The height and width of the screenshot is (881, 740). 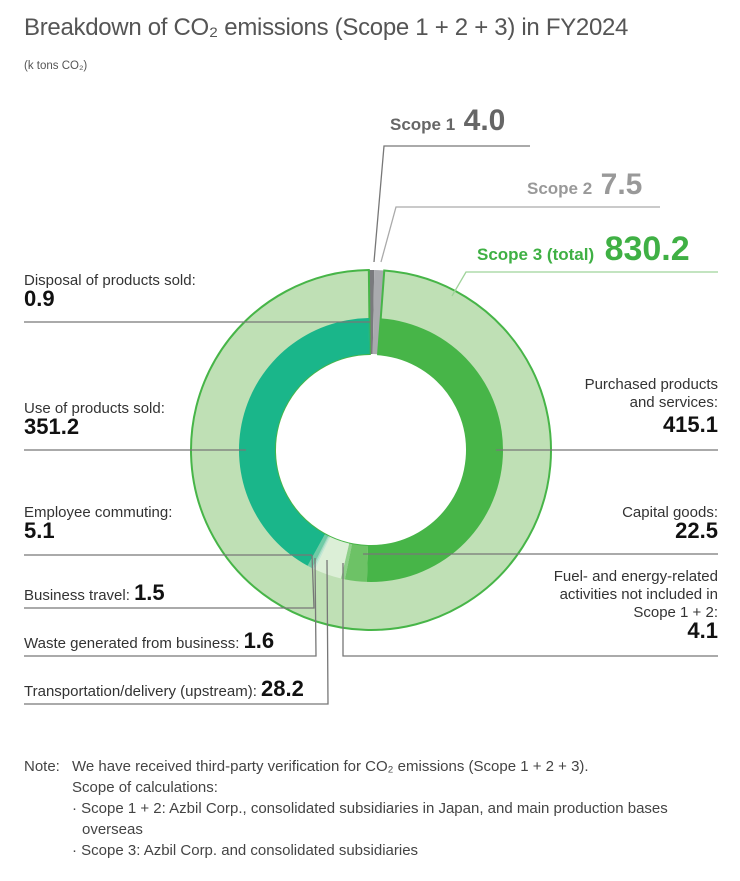 What do you see at coordinates (621, 184) in the screenshot?
I see `scope2-value: 7.5` at bounding box center [621, 184].